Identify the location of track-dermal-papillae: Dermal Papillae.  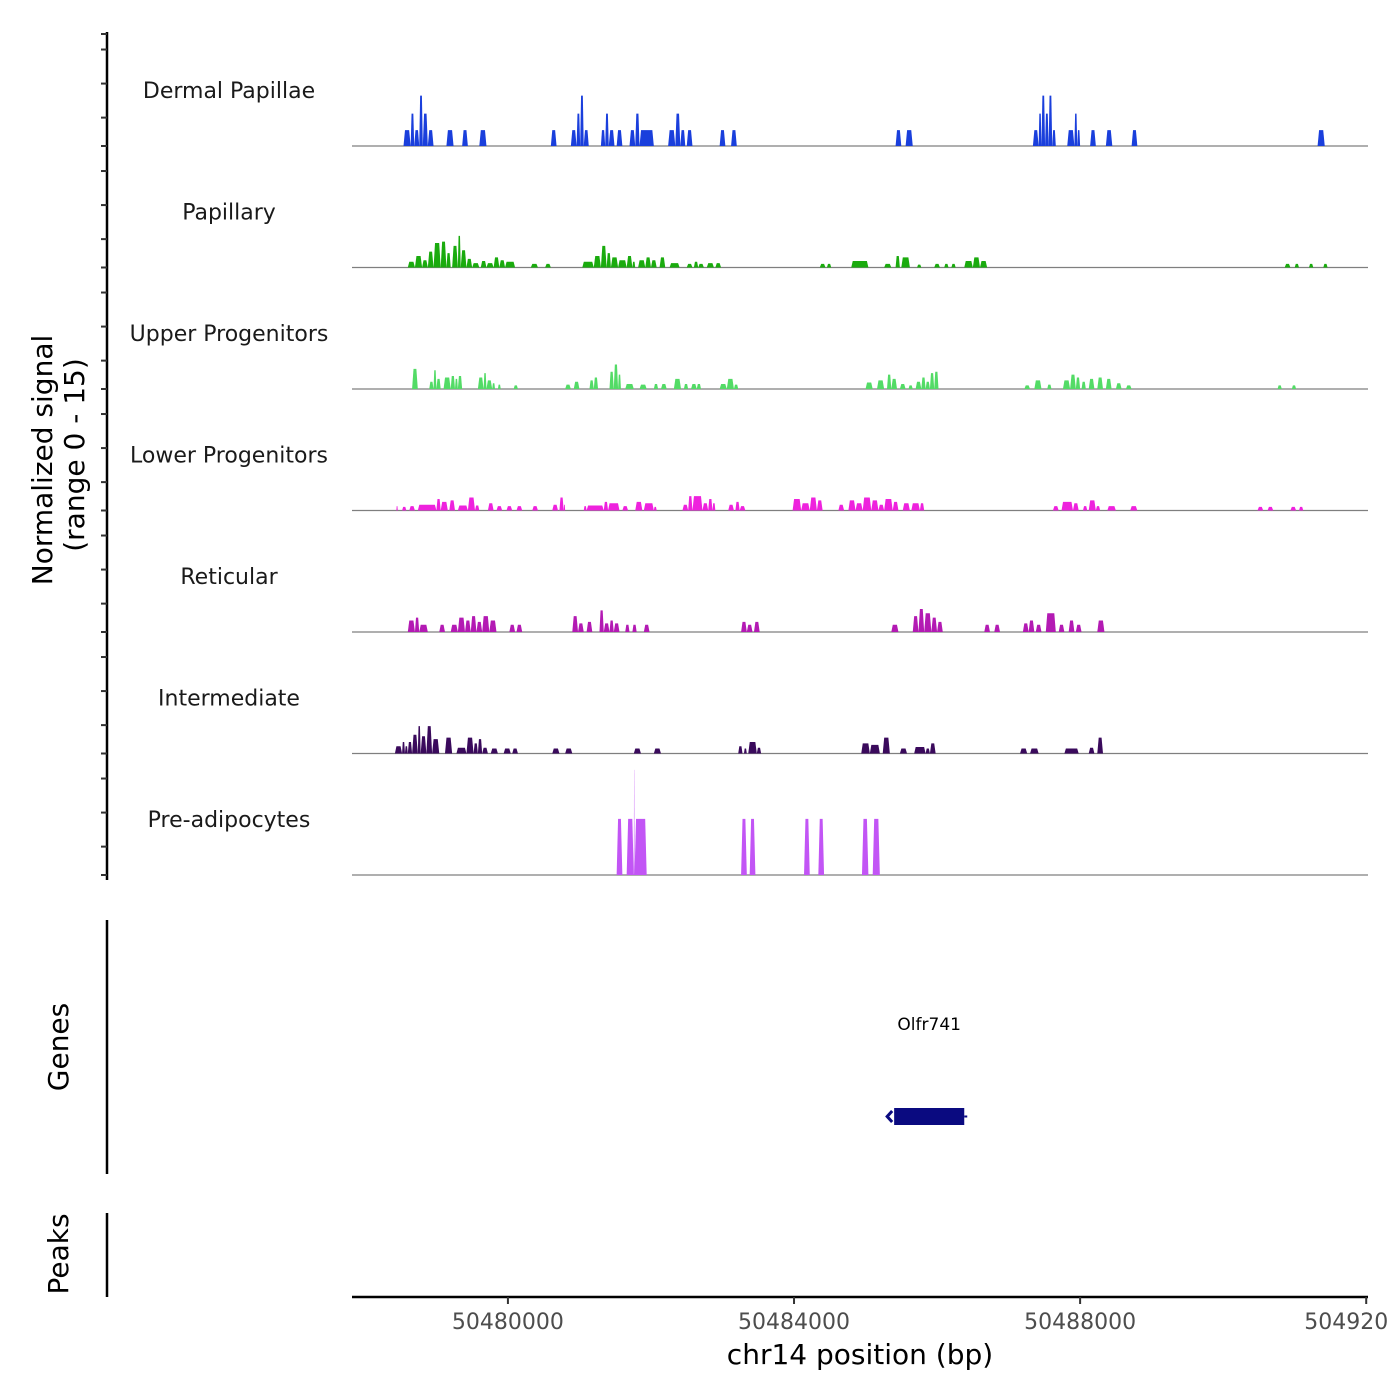
(755, 113).